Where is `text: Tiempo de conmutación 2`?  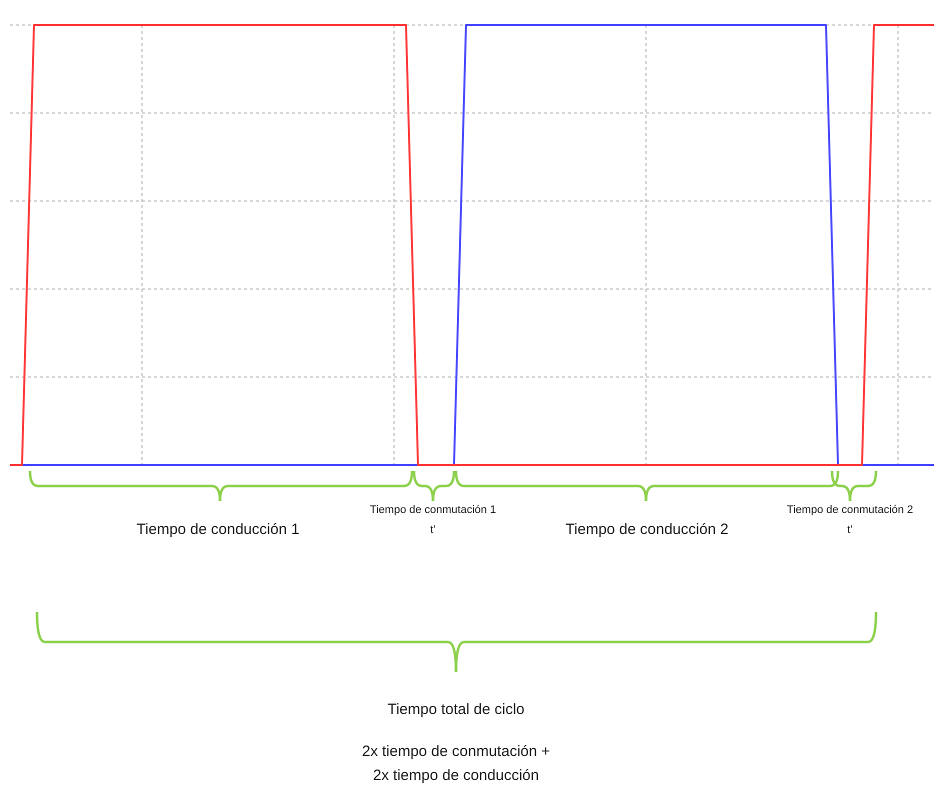 text: Tiempo de conmutación 2 is located at coordinates (850, 510).